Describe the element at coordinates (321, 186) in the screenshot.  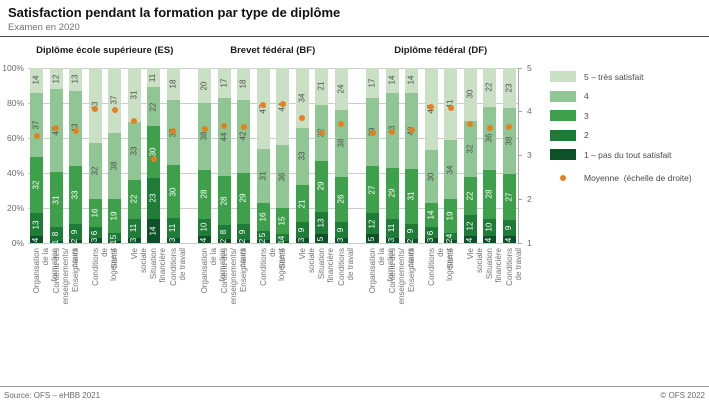
I see `bar-segment: 29` at that location.